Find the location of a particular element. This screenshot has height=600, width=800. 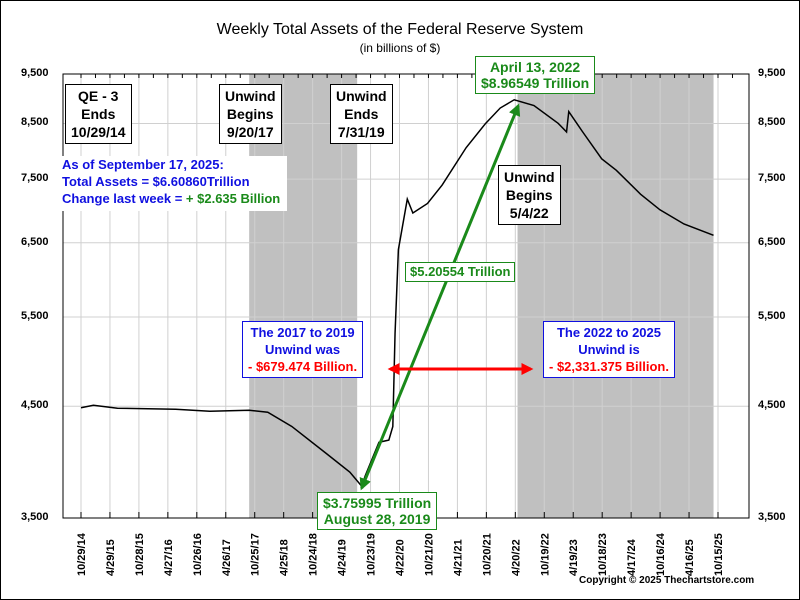

rise-arrow is located at coordinates (440, 297).